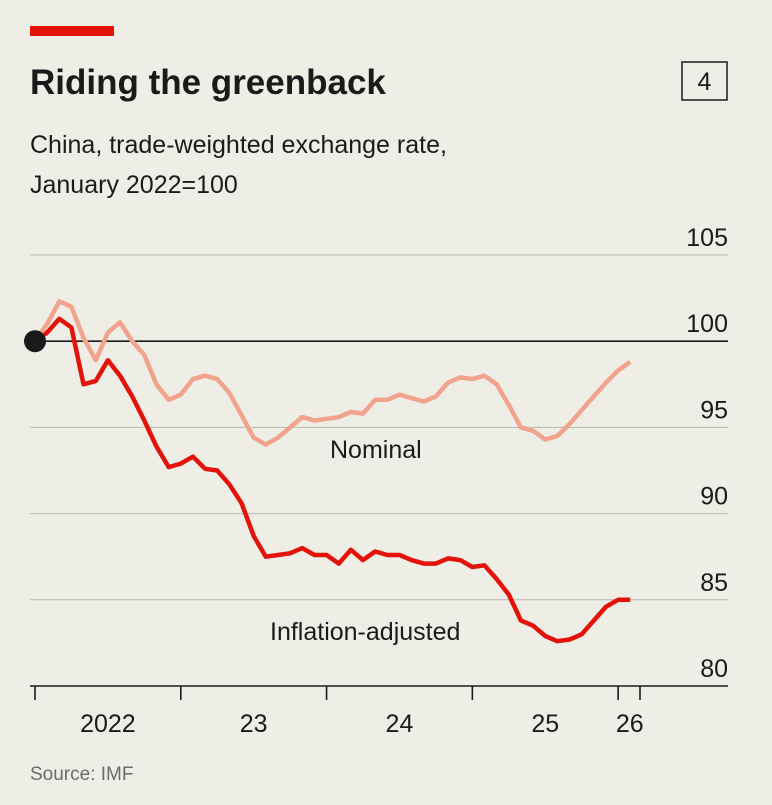 Image resolution: width=772 pixels, height=805 pixels. Describe the element at coordinates (254, 724) in the screenshot. I see `x-tick-label: 23` at that location.